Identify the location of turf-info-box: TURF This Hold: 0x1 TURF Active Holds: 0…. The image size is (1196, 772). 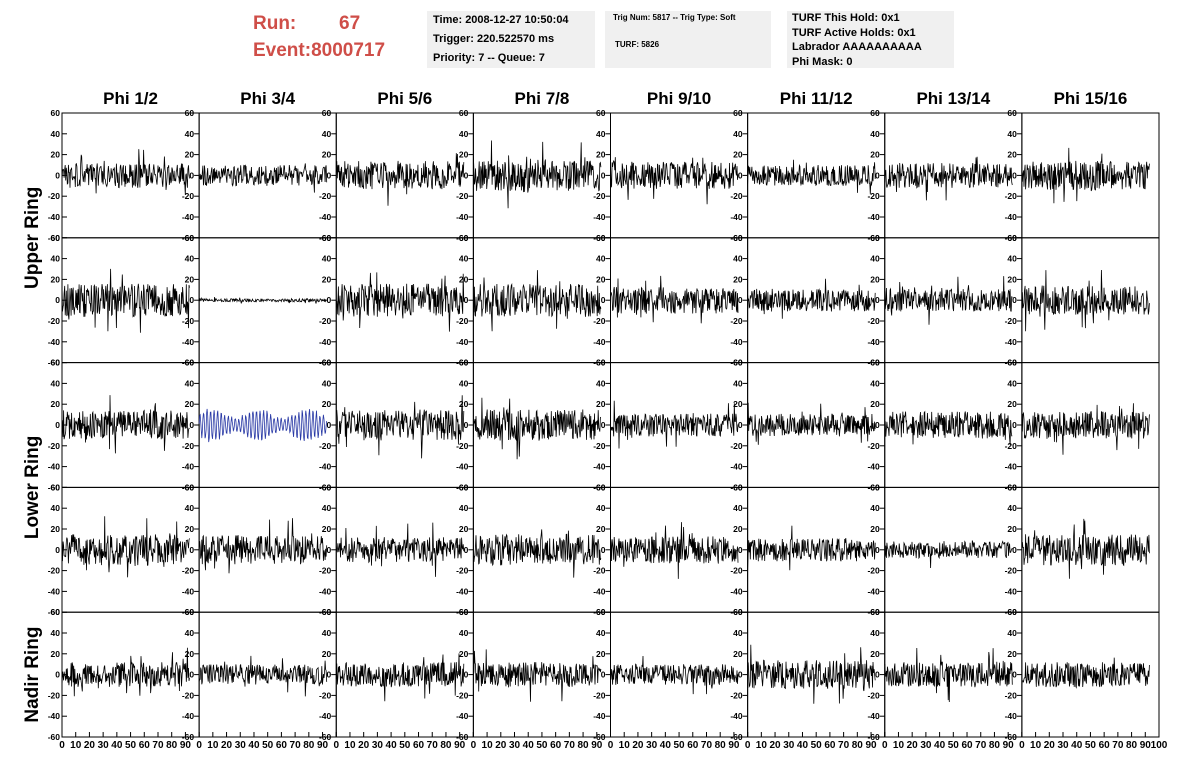
(870, 39).